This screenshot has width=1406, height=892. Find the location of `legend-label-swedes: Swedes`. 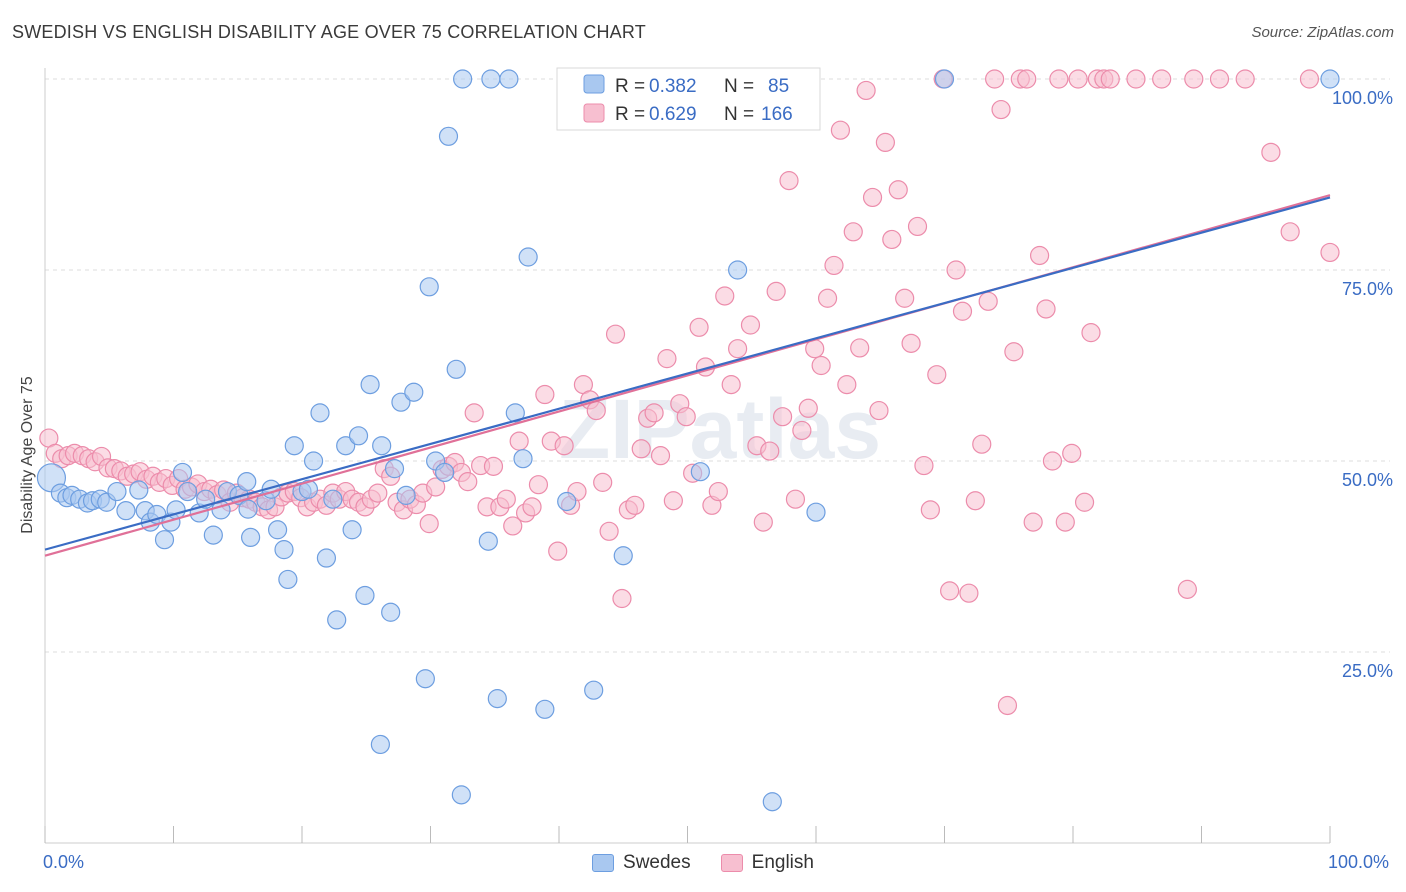

legend-label-swedes: Swedes is located at coordinates (657, 862).